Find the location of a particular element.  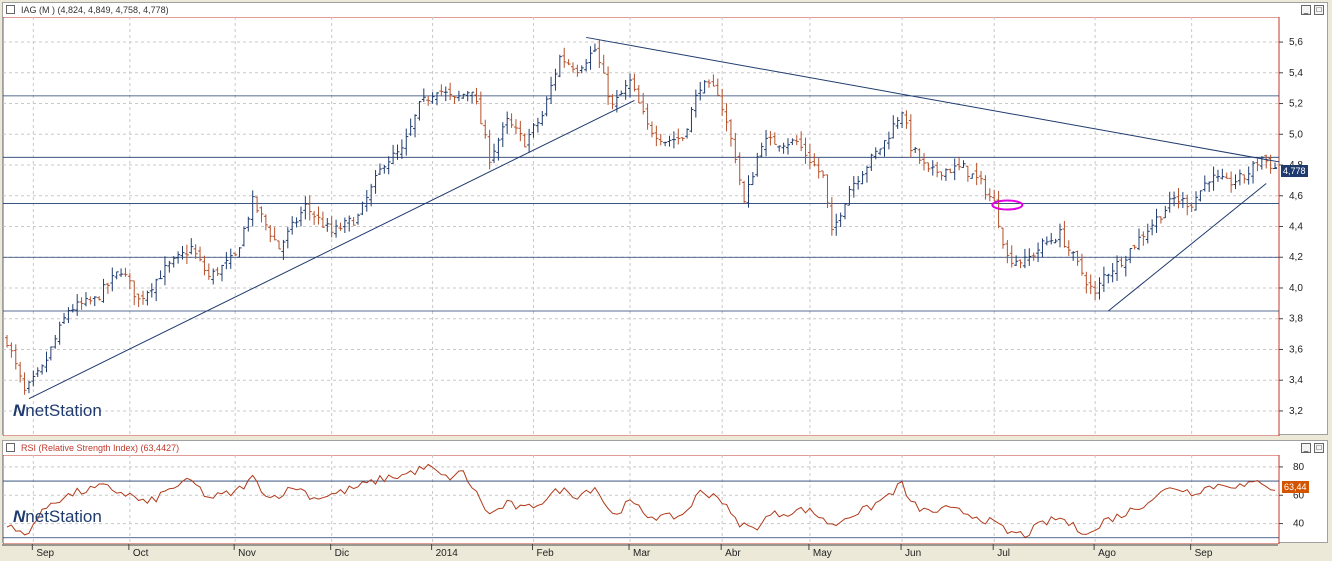

price-y-tick-label: 3,2 is located at coordinates (1296, 411).